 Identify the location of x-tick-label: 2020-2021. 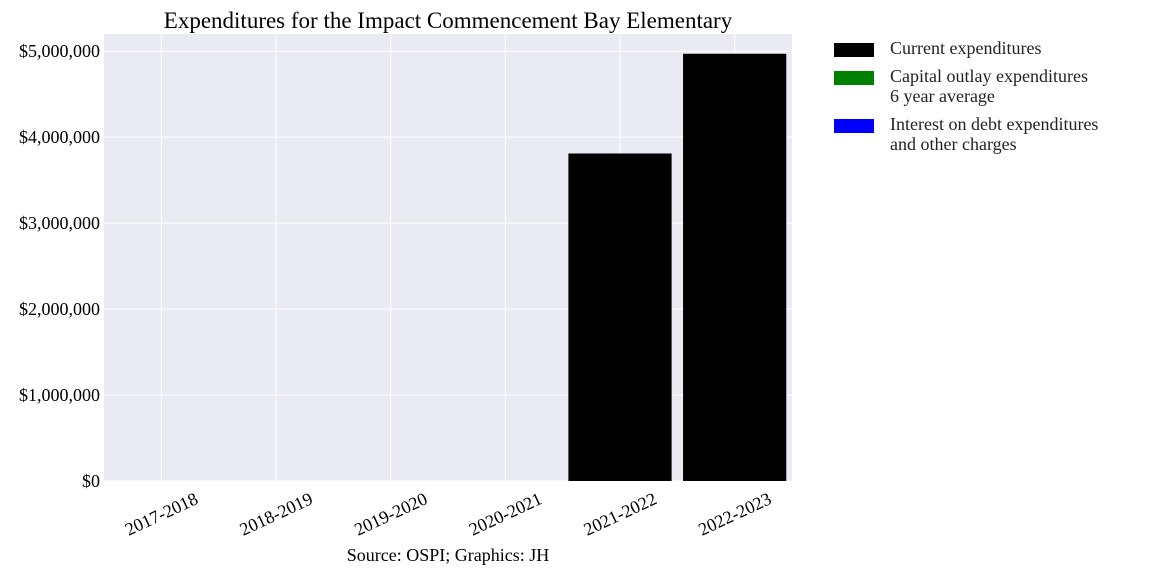
(505, 513).